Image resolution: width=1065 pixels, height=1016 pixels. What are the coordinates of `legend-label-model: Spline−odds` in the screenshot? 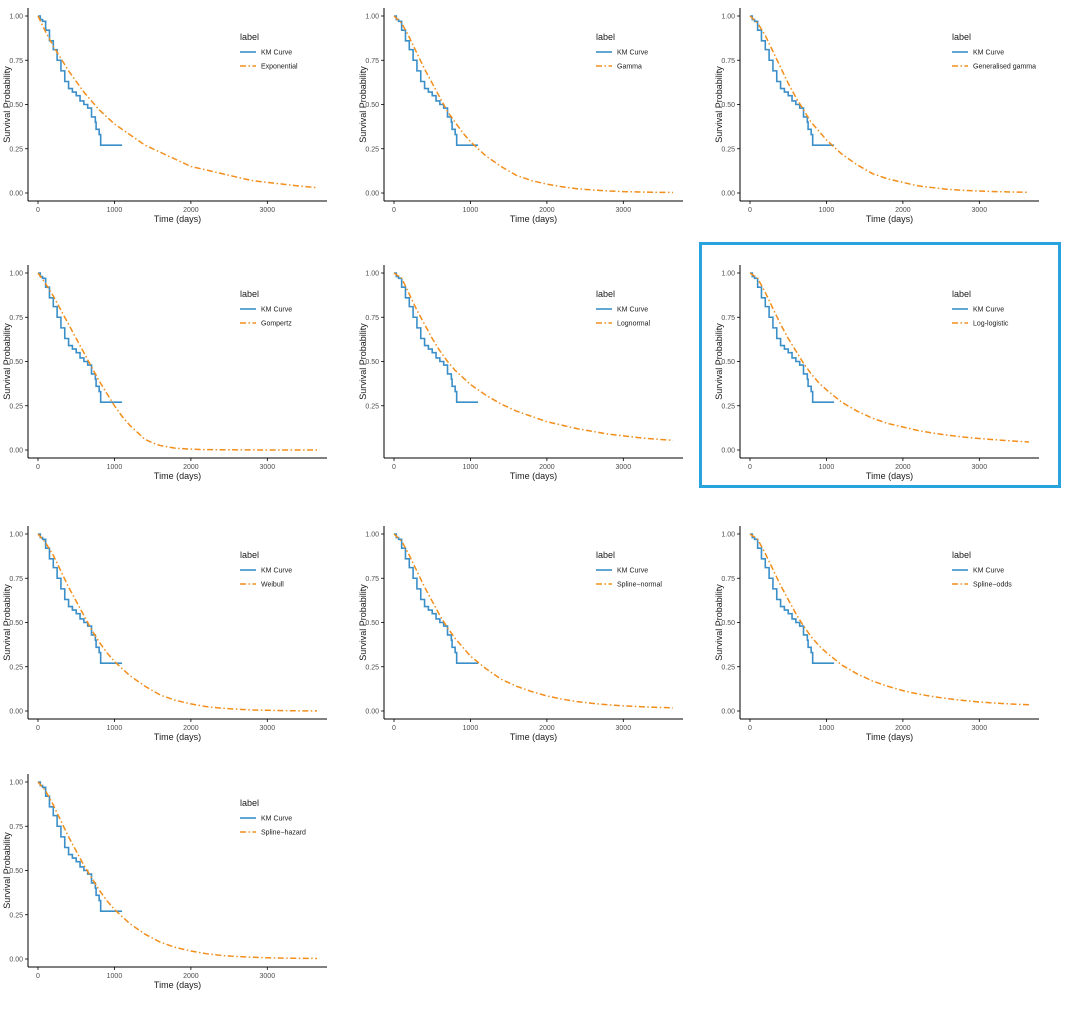 It's located at (992, 585).